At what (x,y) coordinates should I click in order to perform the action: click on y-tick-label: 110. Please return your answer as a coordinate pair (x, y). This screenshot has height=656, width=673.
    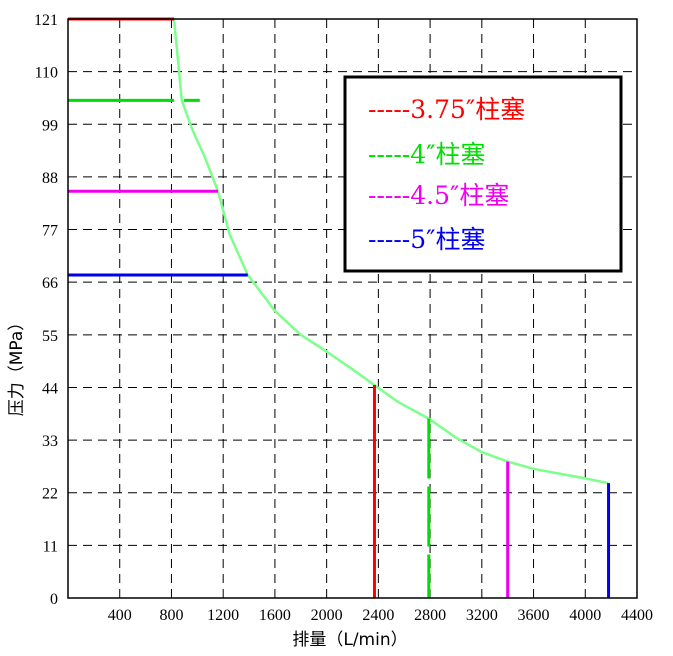
    Looking at the image, I should click on (46, 73).